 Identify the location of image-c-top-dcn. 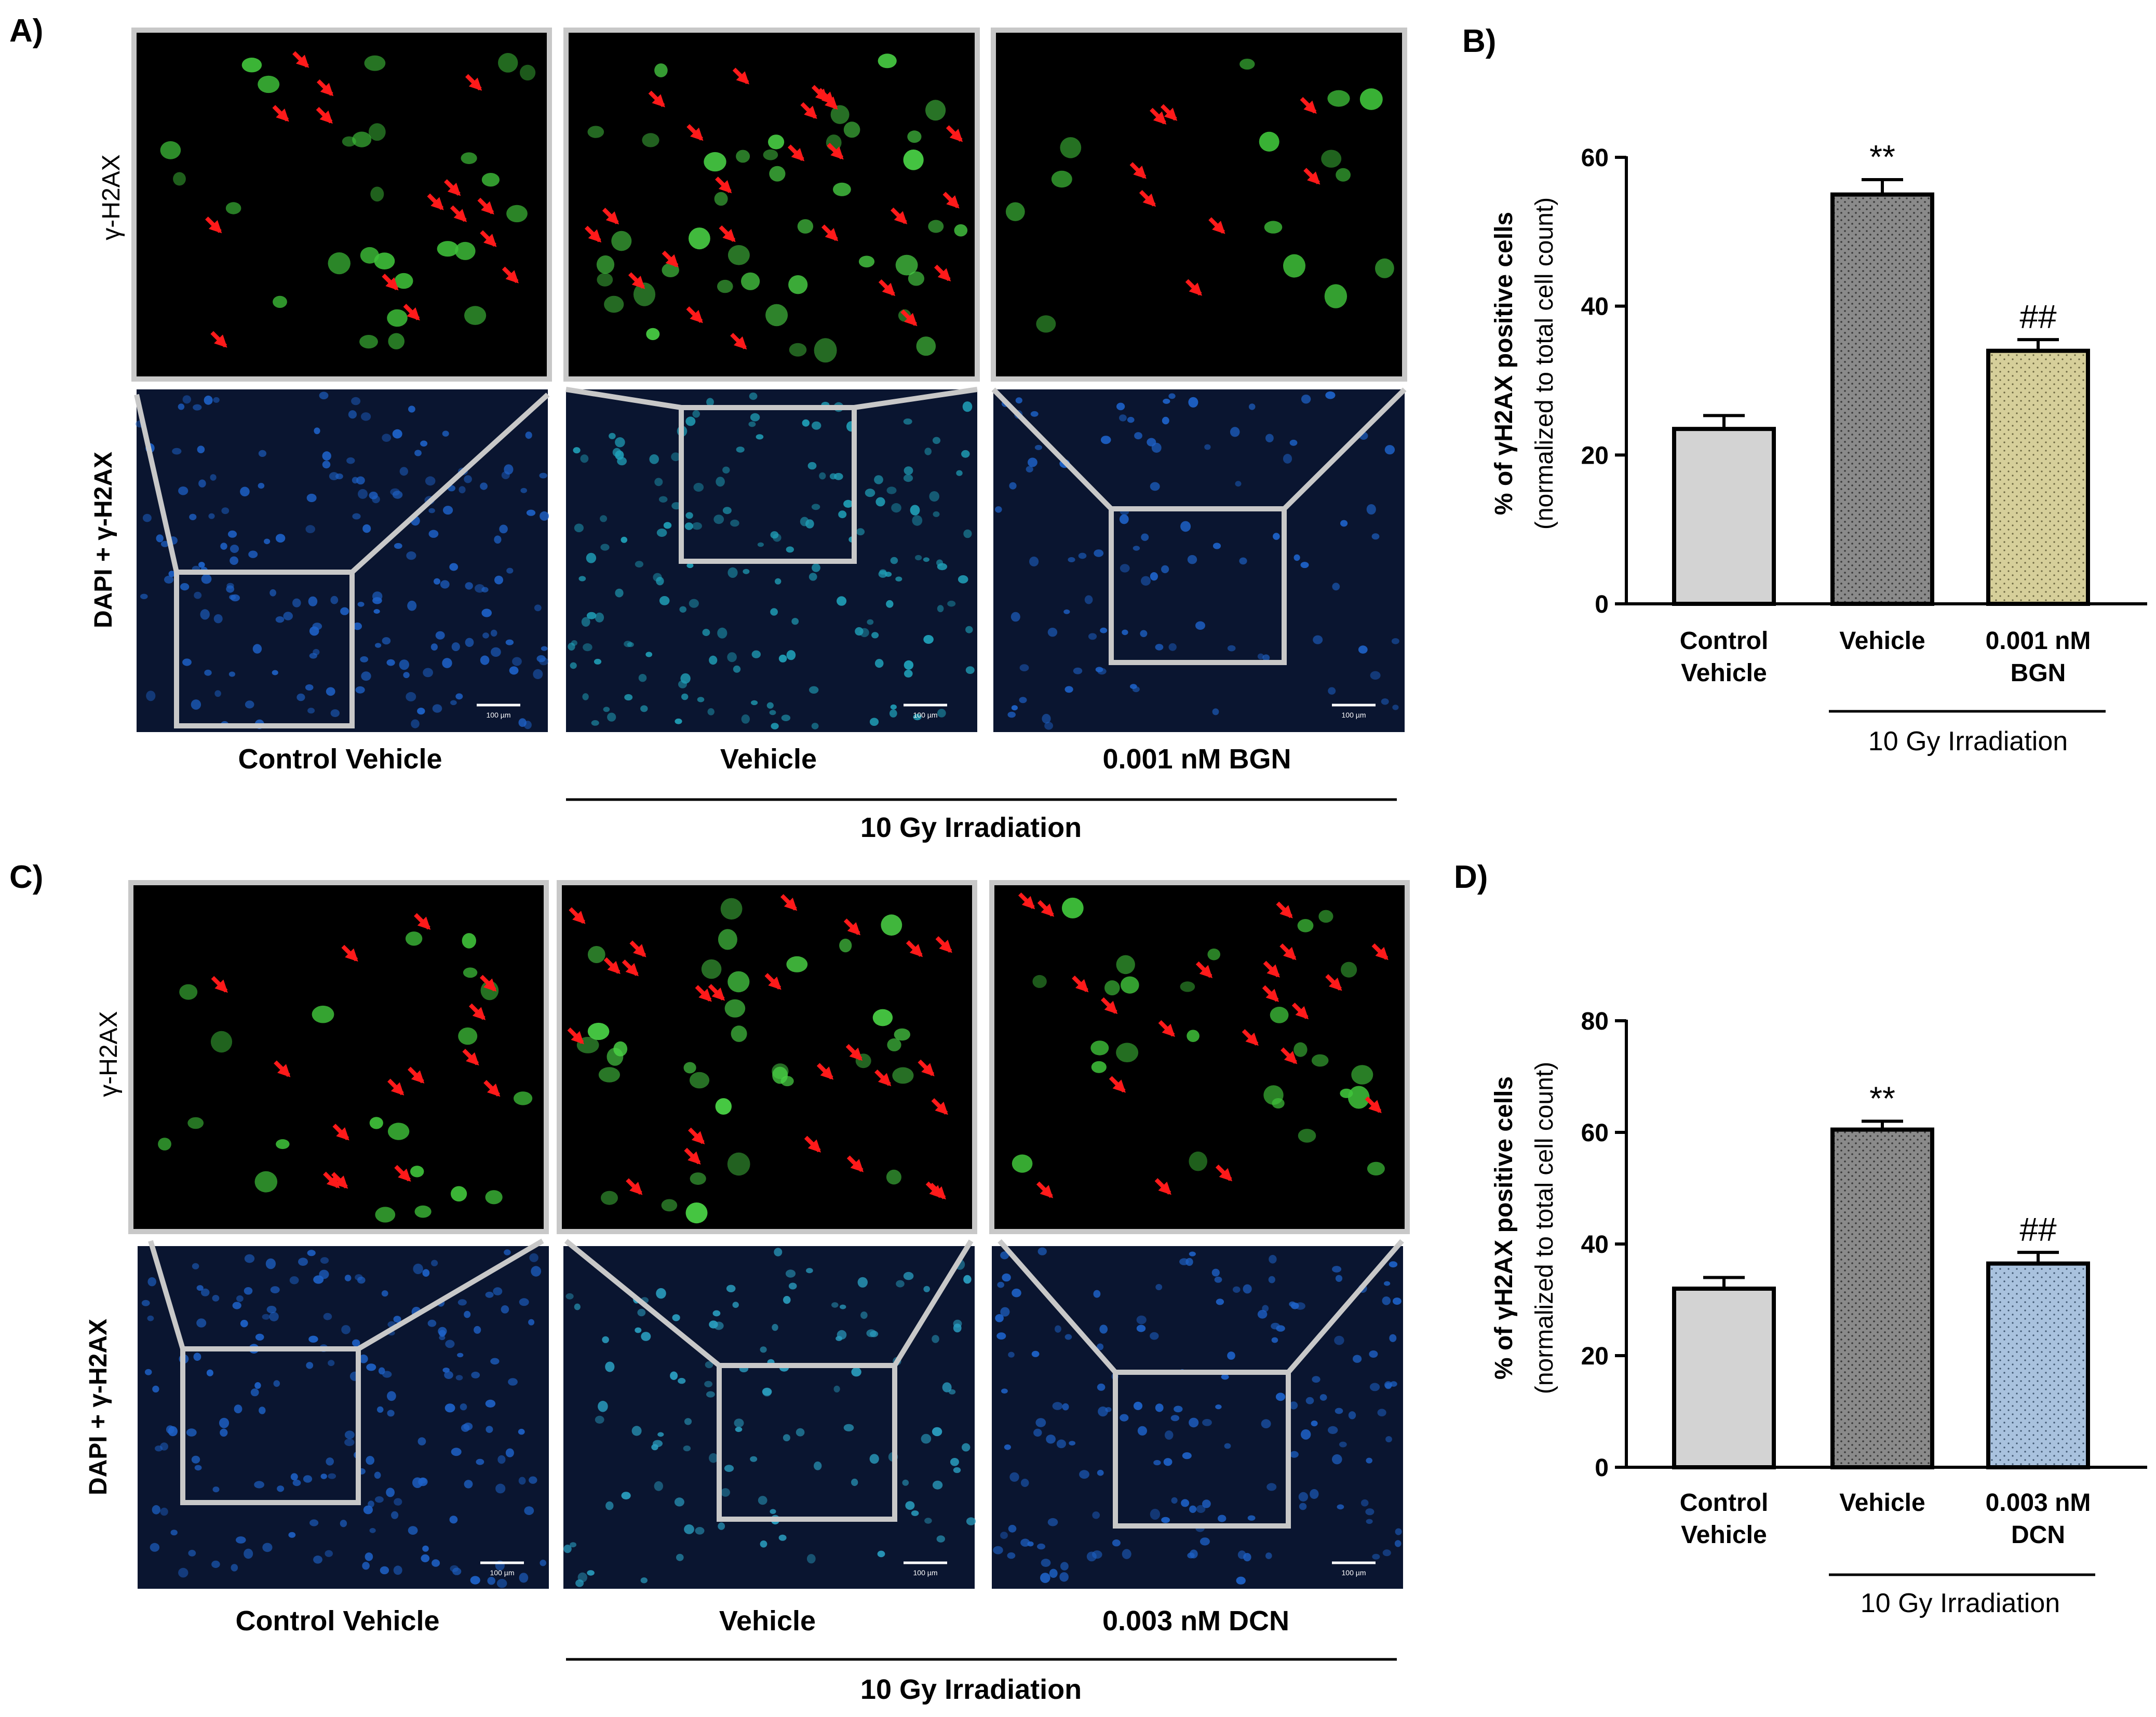
(1199, 1057).